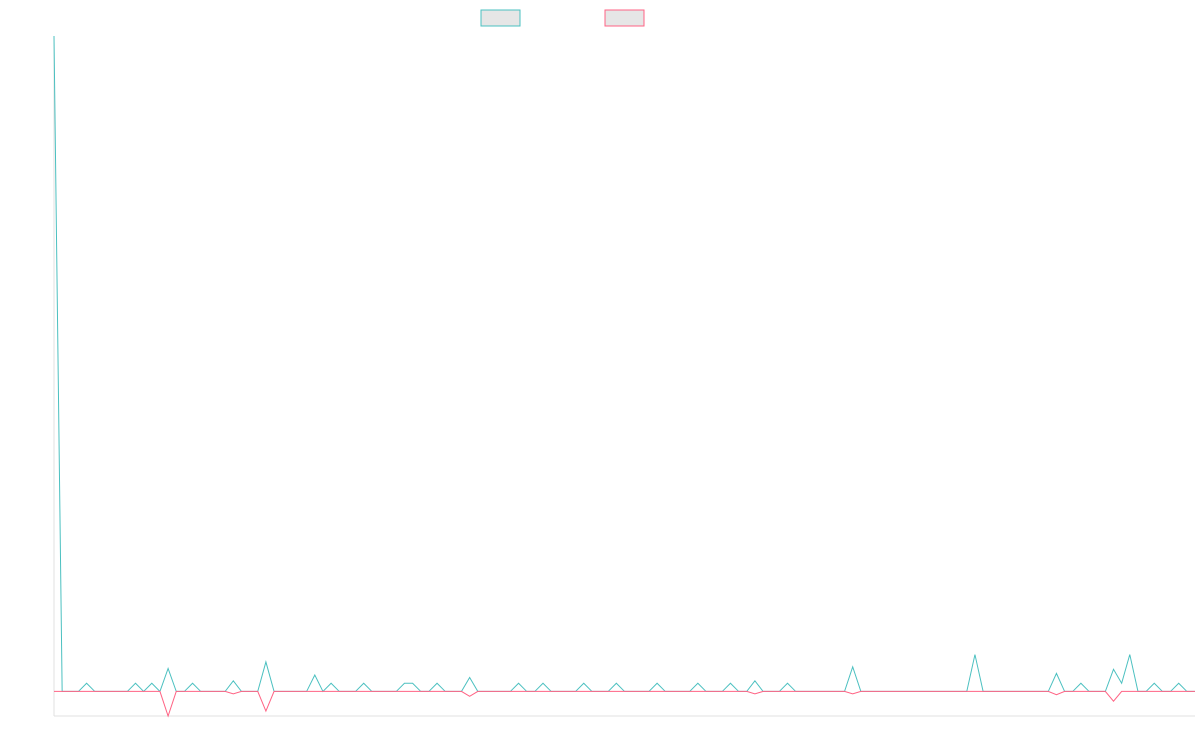  Describe the element at coordinates (624, 704) in the screenshot. I see `series-line` at that location.